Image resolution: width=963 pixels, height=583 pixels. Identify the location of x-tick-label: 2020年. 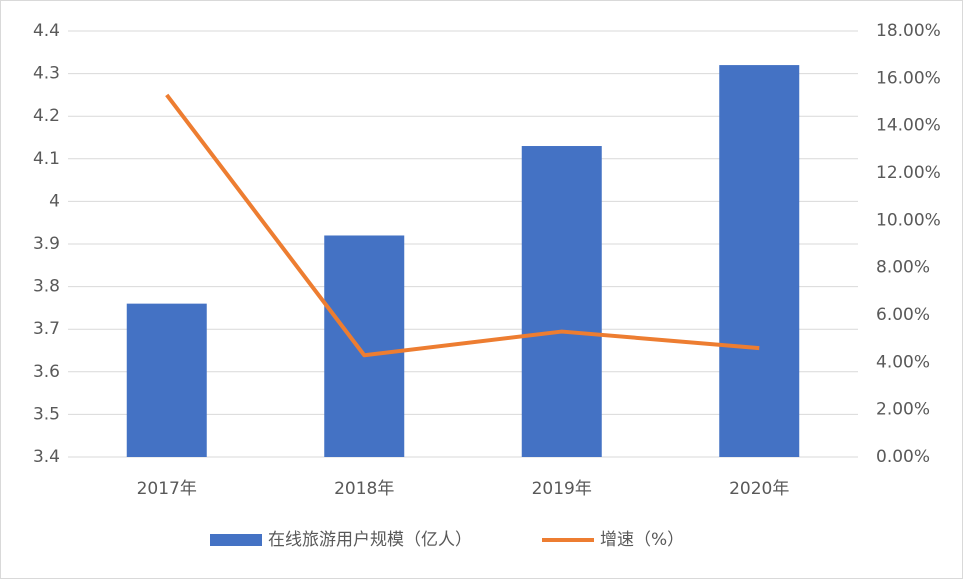
(759, 489).